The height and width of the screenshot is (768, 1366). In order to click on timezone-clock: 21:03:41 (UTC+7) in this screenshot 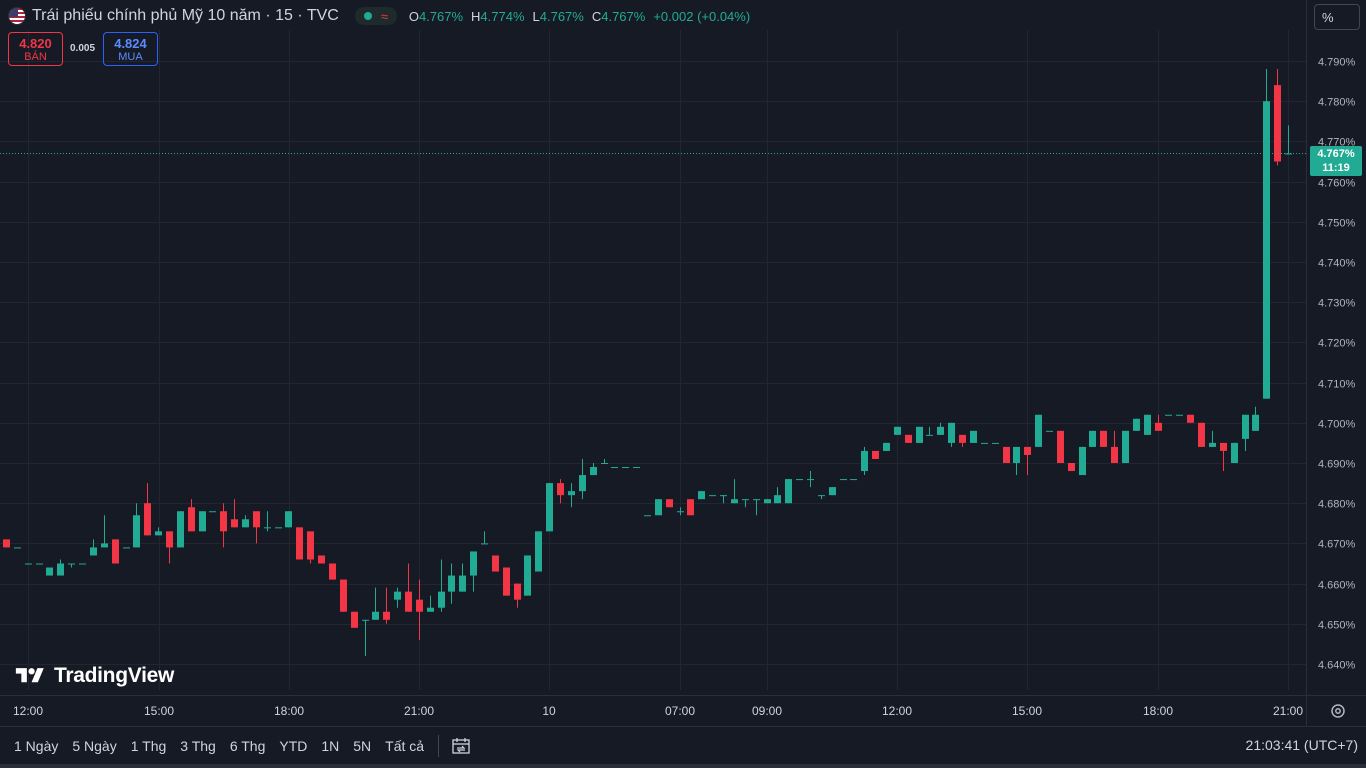, I will do `click(1301, 745)`.